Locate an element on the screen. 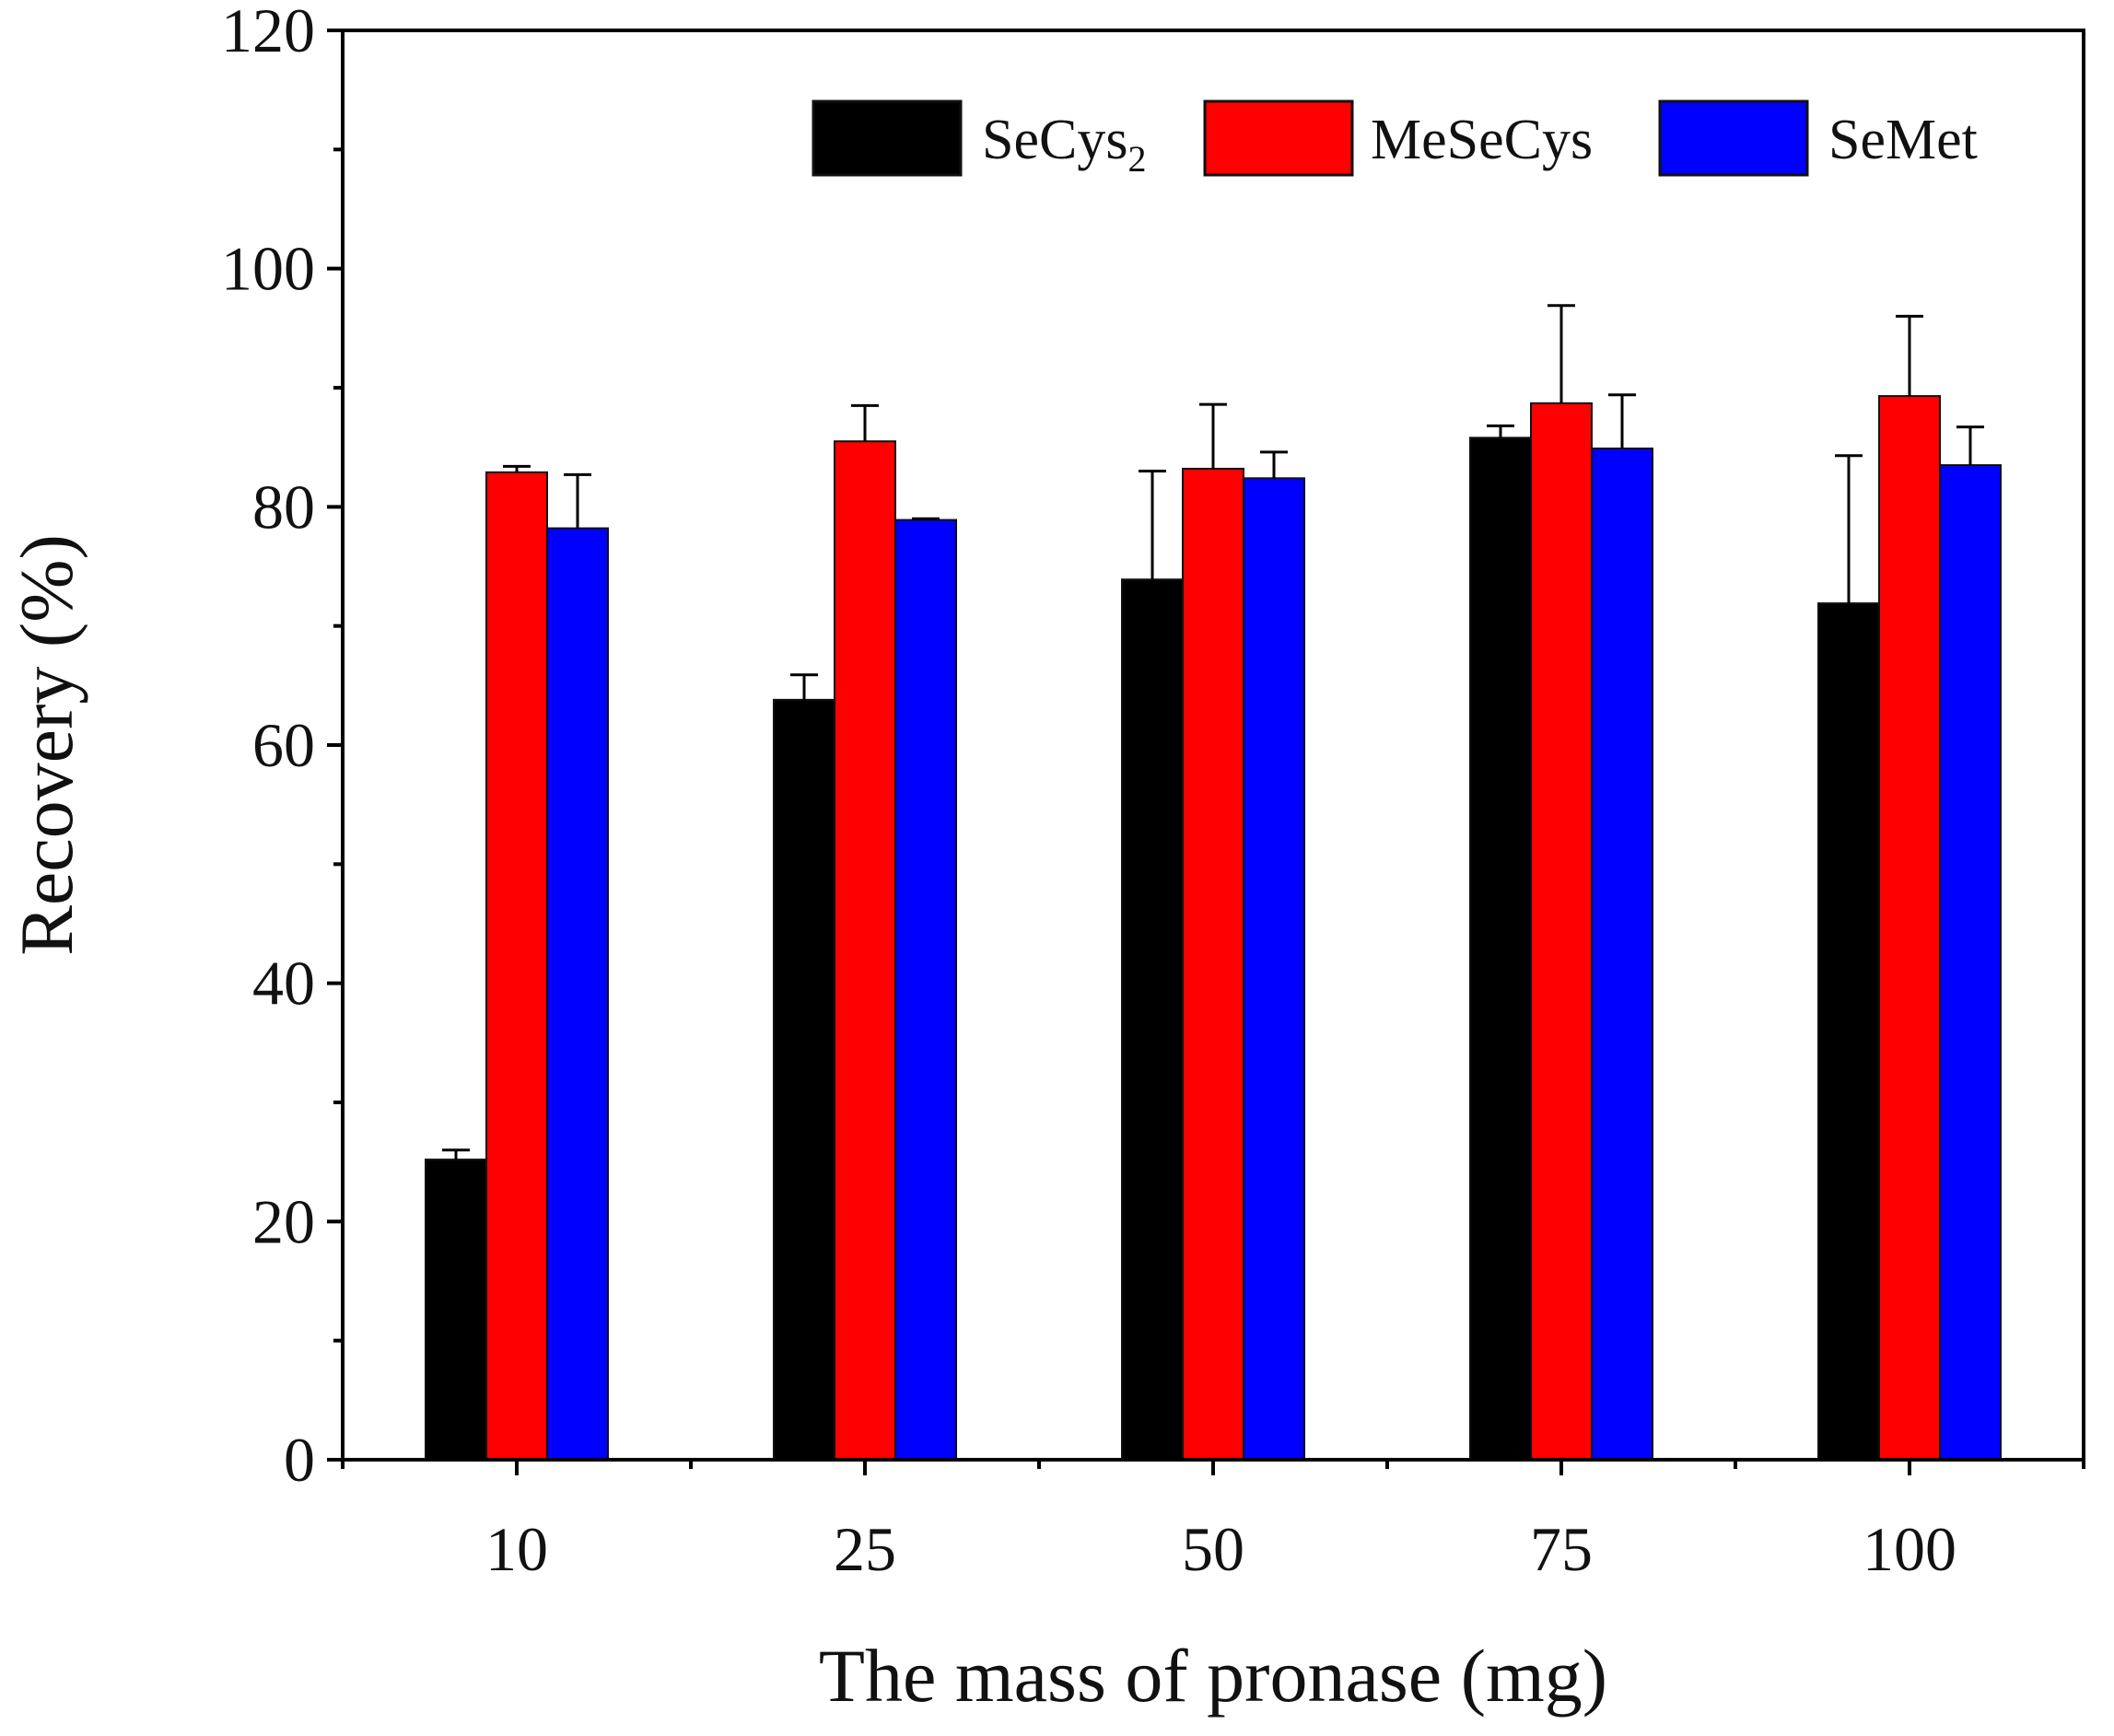  legend-item: SeCys2 is located at coordinates (979, 139).